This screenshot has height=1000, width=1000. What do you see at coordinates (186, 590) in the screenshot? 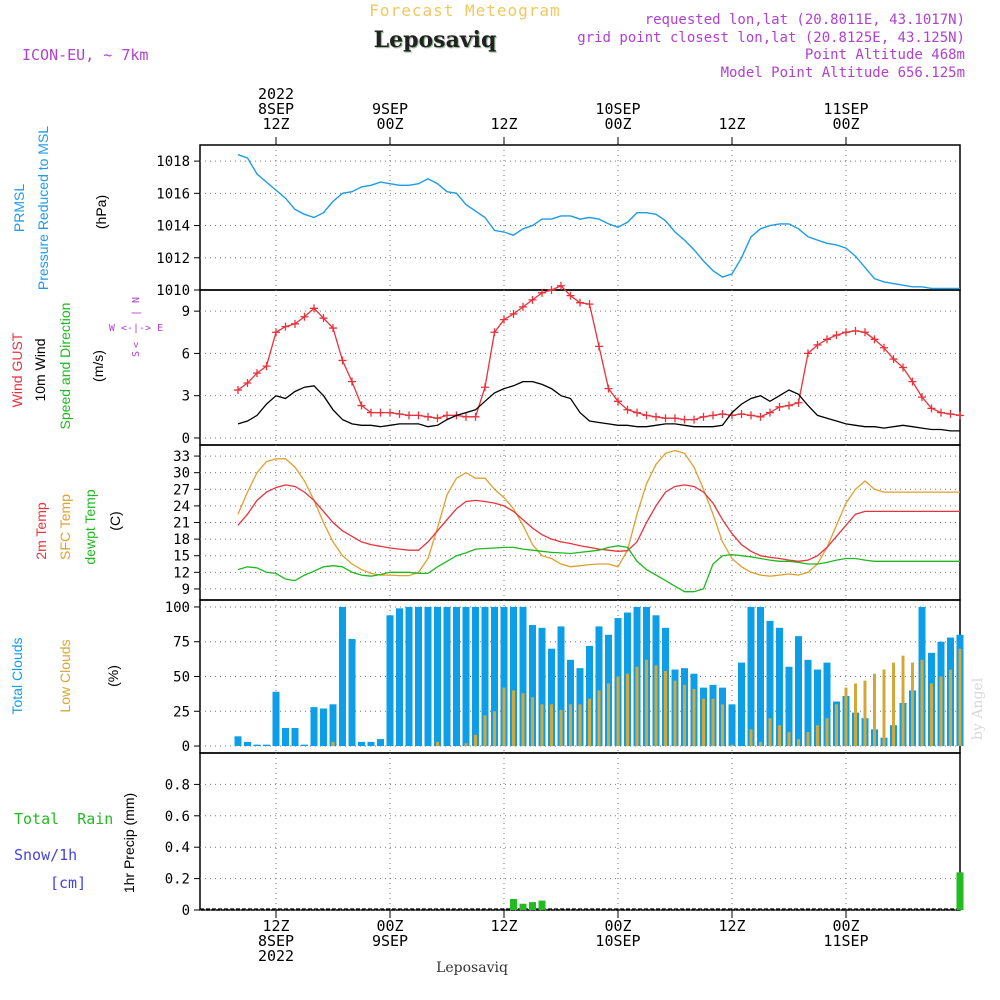
I see `y-tick-label: 9` at bounding box center [186, 590].